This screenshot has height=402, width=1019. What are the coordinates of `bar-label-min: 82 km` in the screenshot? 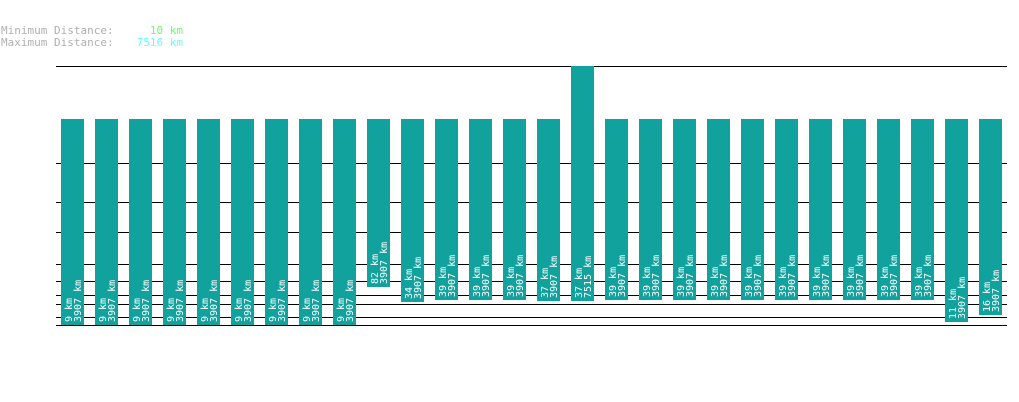 It's located at (375, 269).